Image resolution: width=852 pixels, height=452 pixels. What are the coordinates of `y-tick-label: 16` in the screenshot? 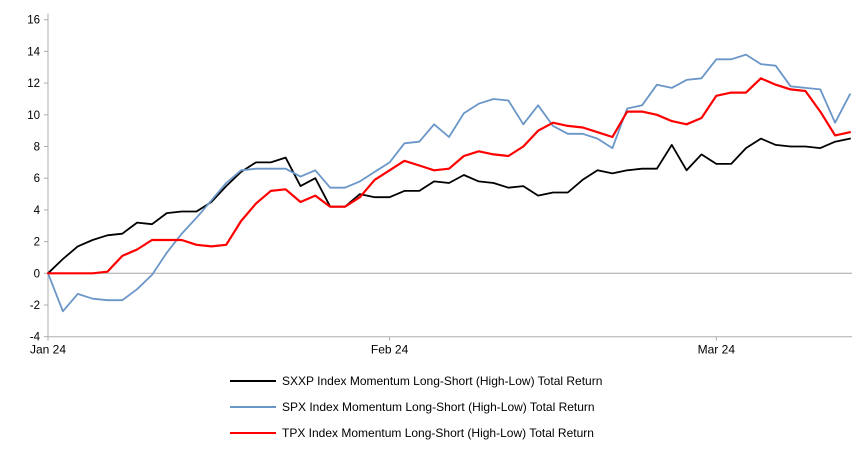 It's located at (33, 21).